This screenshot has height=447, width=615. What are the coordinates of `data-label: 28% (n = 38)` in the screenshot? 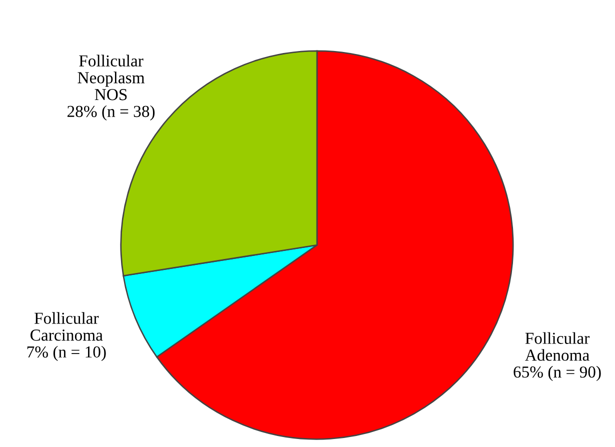 It's located at (111, 112).